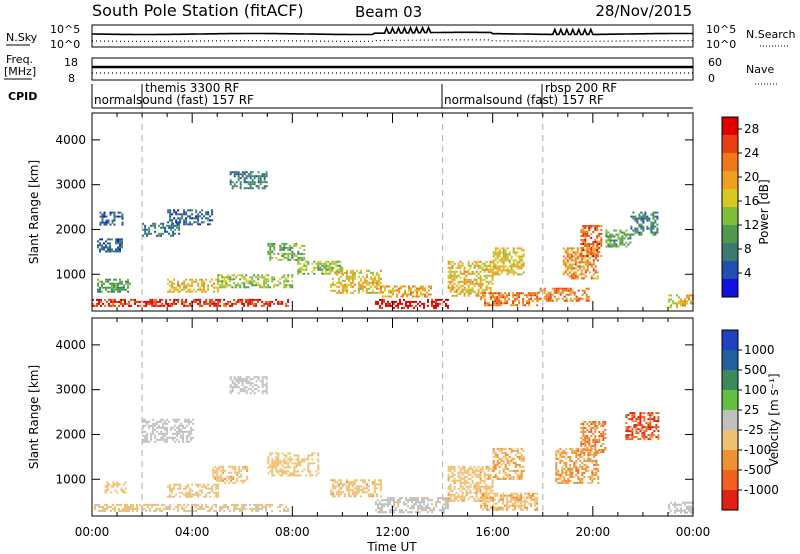  I want to click on y-tick-label: 2000, so click(70, 434).